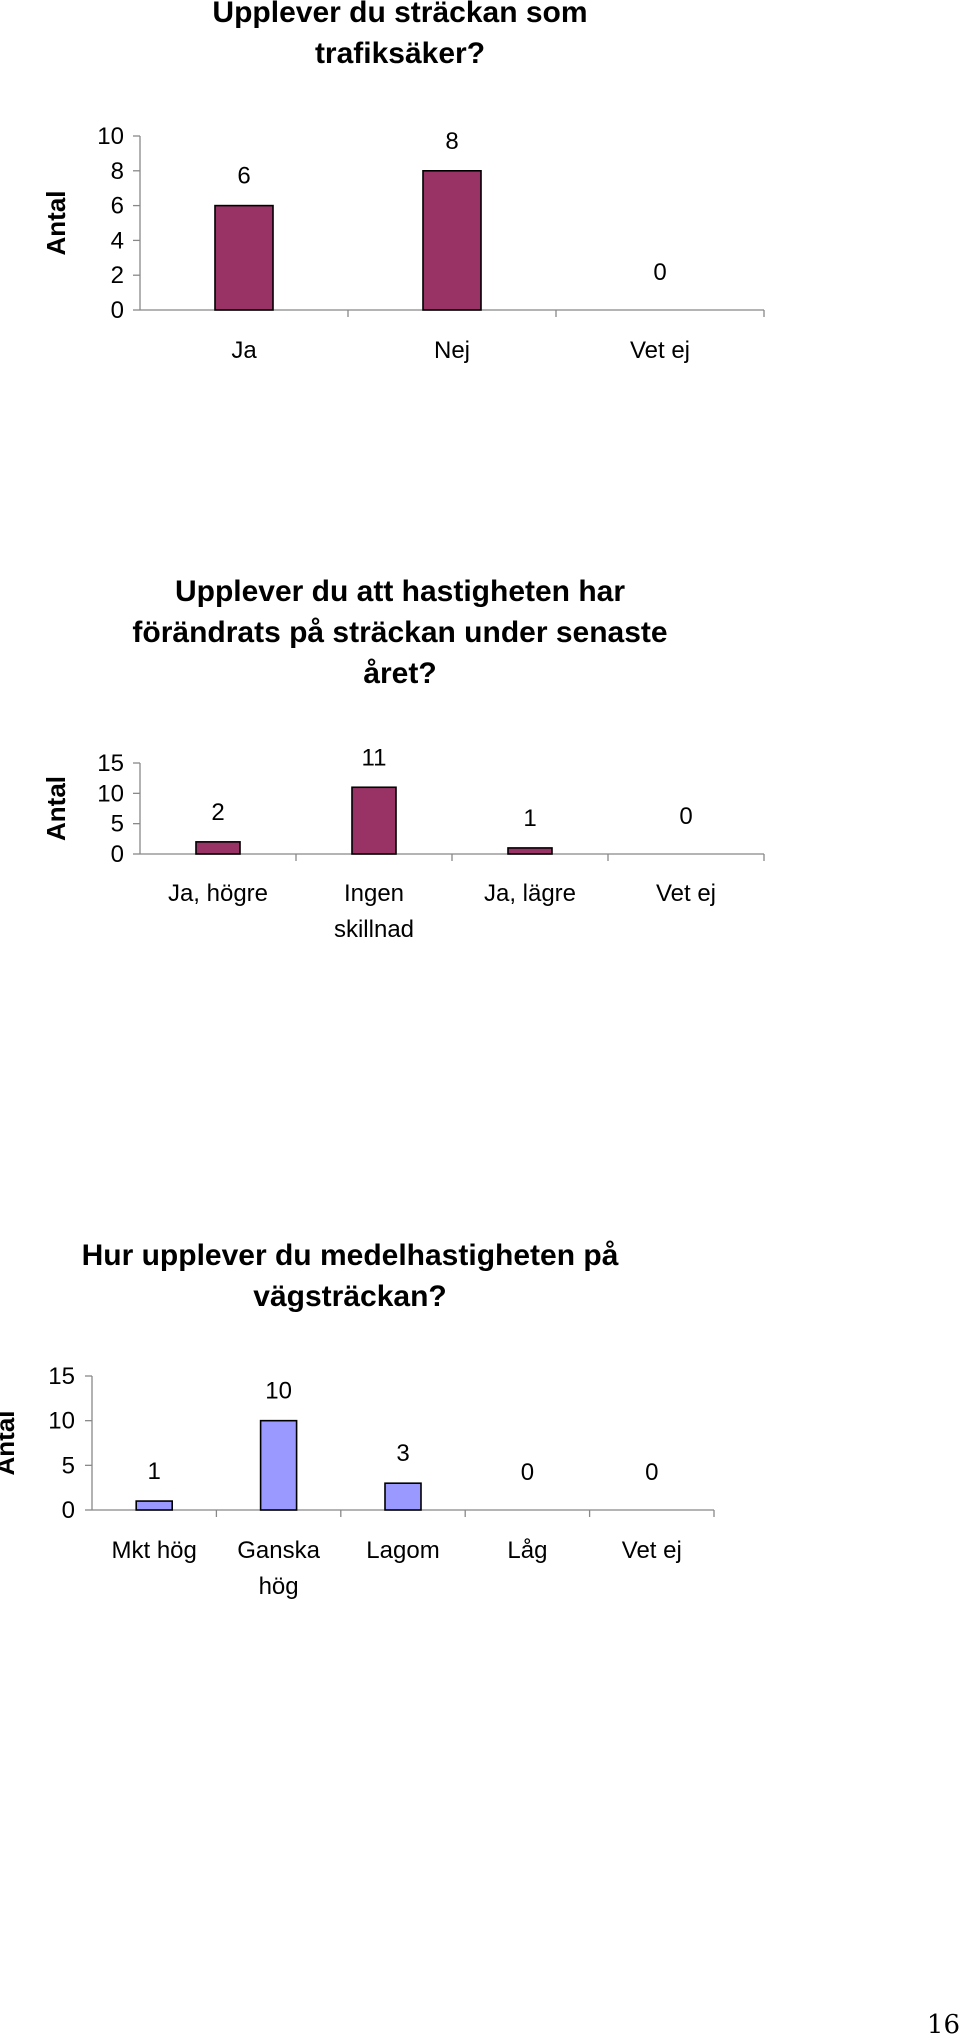  What do you see at coordinates (117, 240) in the screenshot?
I see `chart-1-y-tick-label: 4` at bounding box center [117, 240].